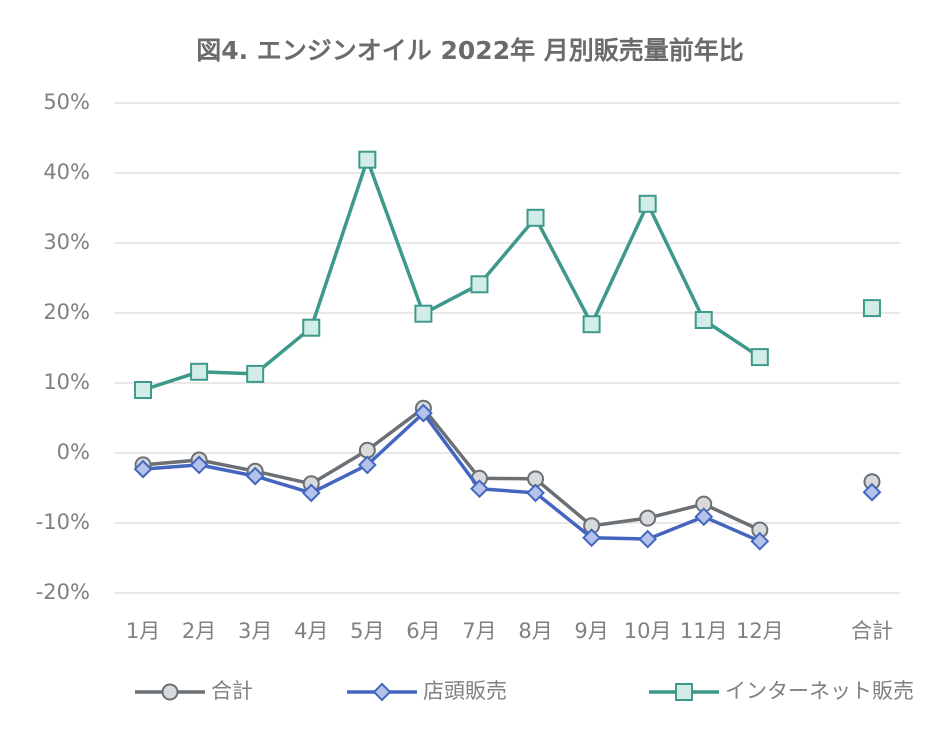 Image resolution: width=940 pixels, height=734 pixels. Describe the element at coordinates (760, 631) in the screenshot. I see `x-tick-label: 12月` at that location.